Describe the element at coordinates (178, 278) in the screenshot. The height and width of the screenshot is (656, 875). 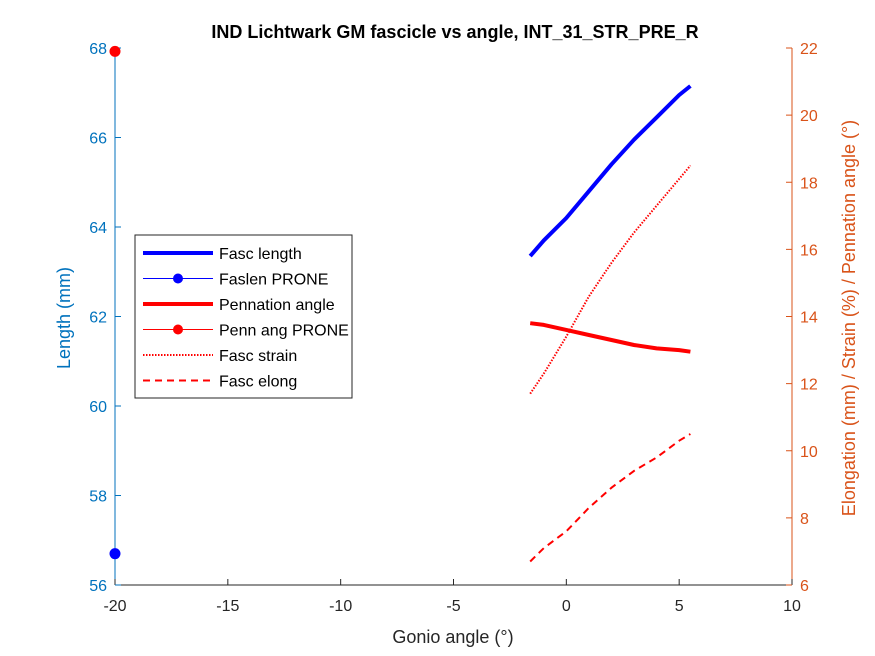
I see `legend-marker-faslen-prone` at that location.